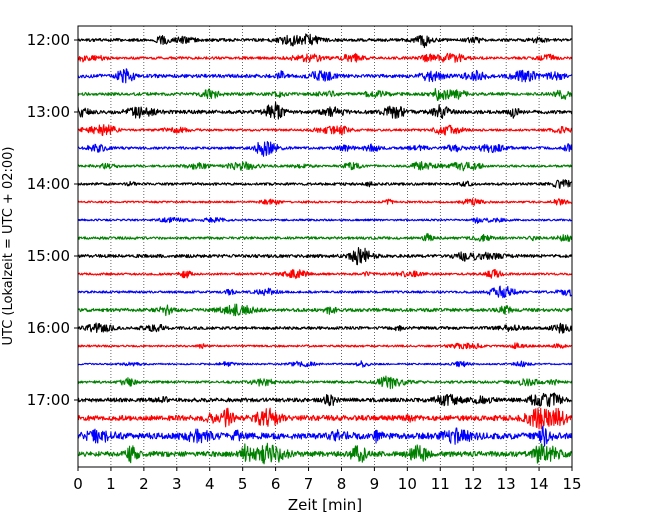 The image size is (650, 520). What do you see at coordinates (440, 484) in the screenshot?
I see `x-tick-label: 11` at bounding box center [440, 484].